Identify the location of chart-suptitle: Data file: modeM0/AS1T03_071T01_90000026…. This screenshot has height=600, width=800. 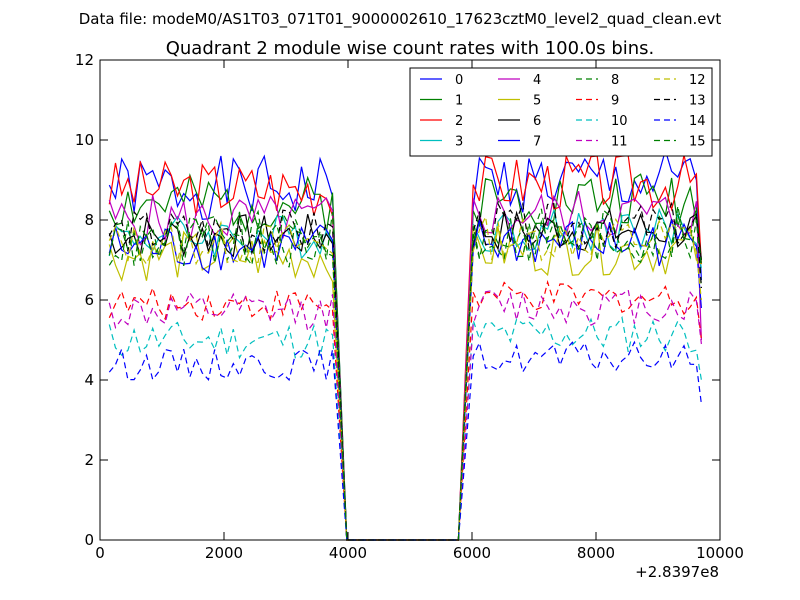
(400, 19).